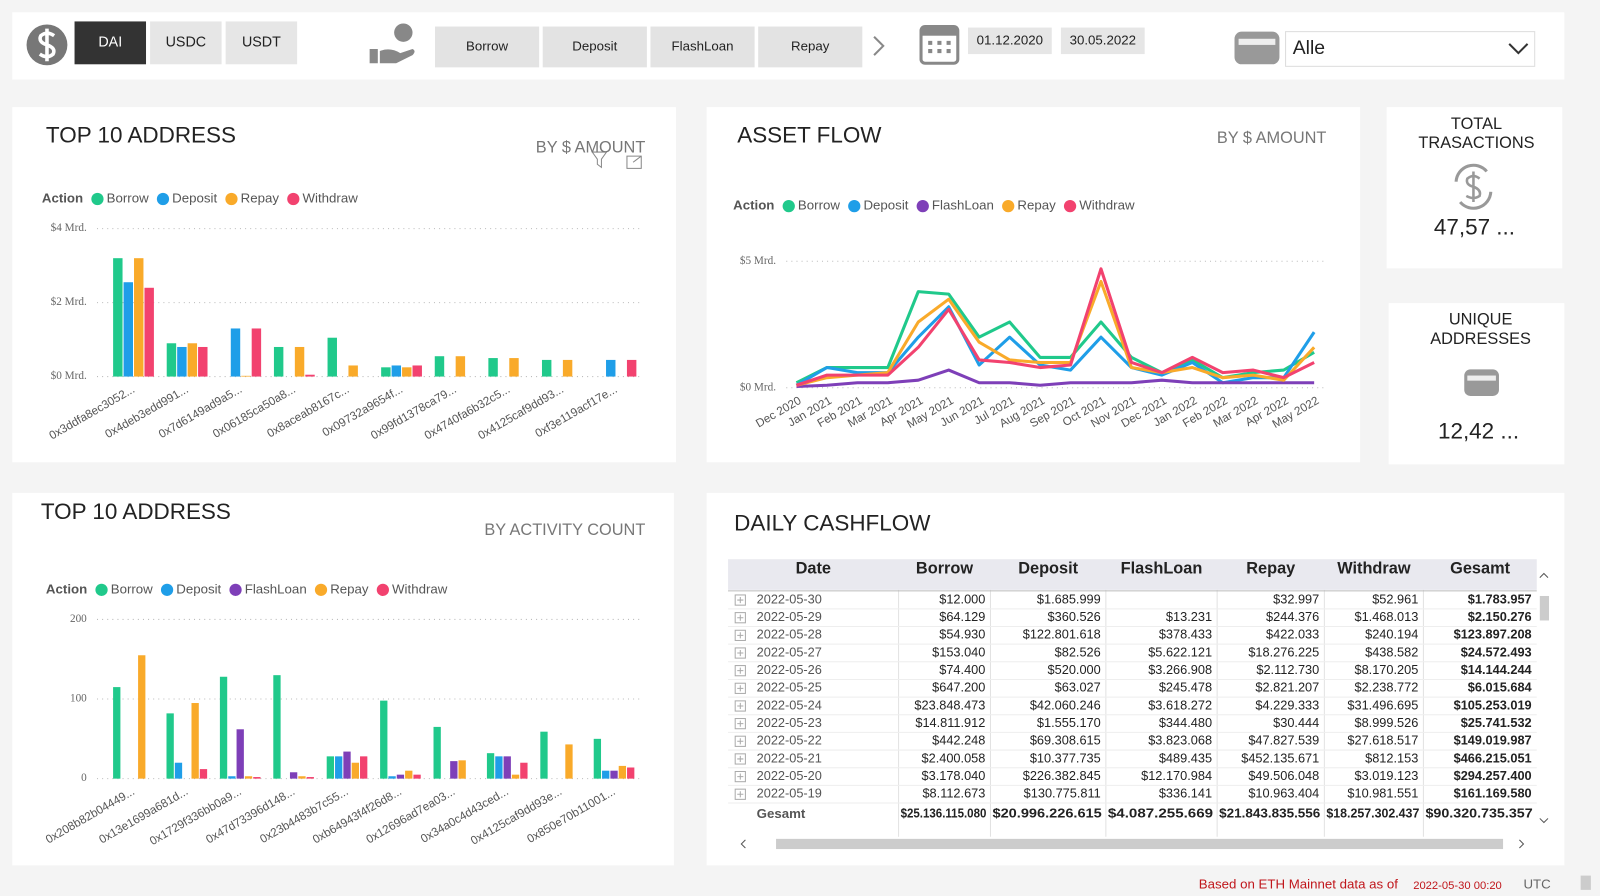 The width and height of the screenshot is (1600, 896). I want to click on kpi-icon-wallet, so click(1481, 382).